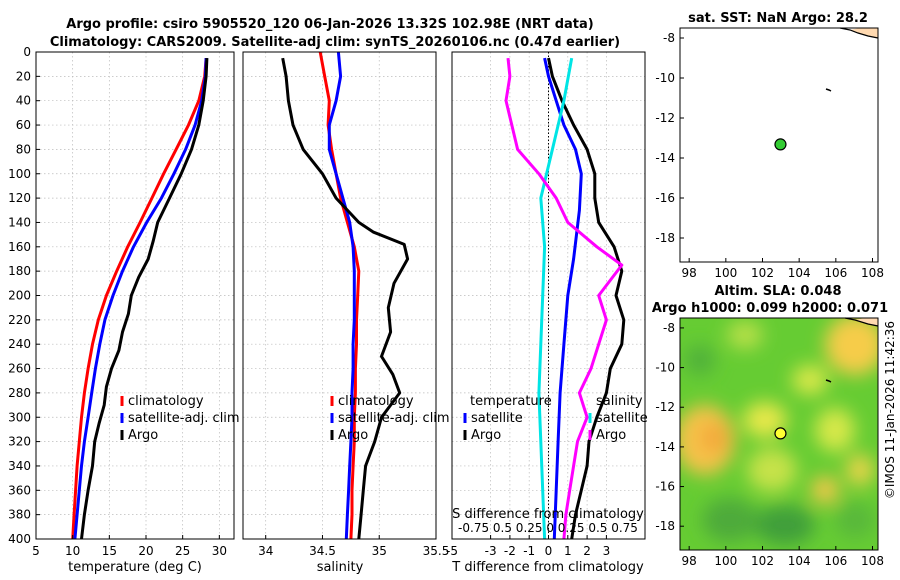  I want to click on s-difference-ticks: -0.75 0.5 0.25 0 0.25 0.5 0.75, so click(548, 528).